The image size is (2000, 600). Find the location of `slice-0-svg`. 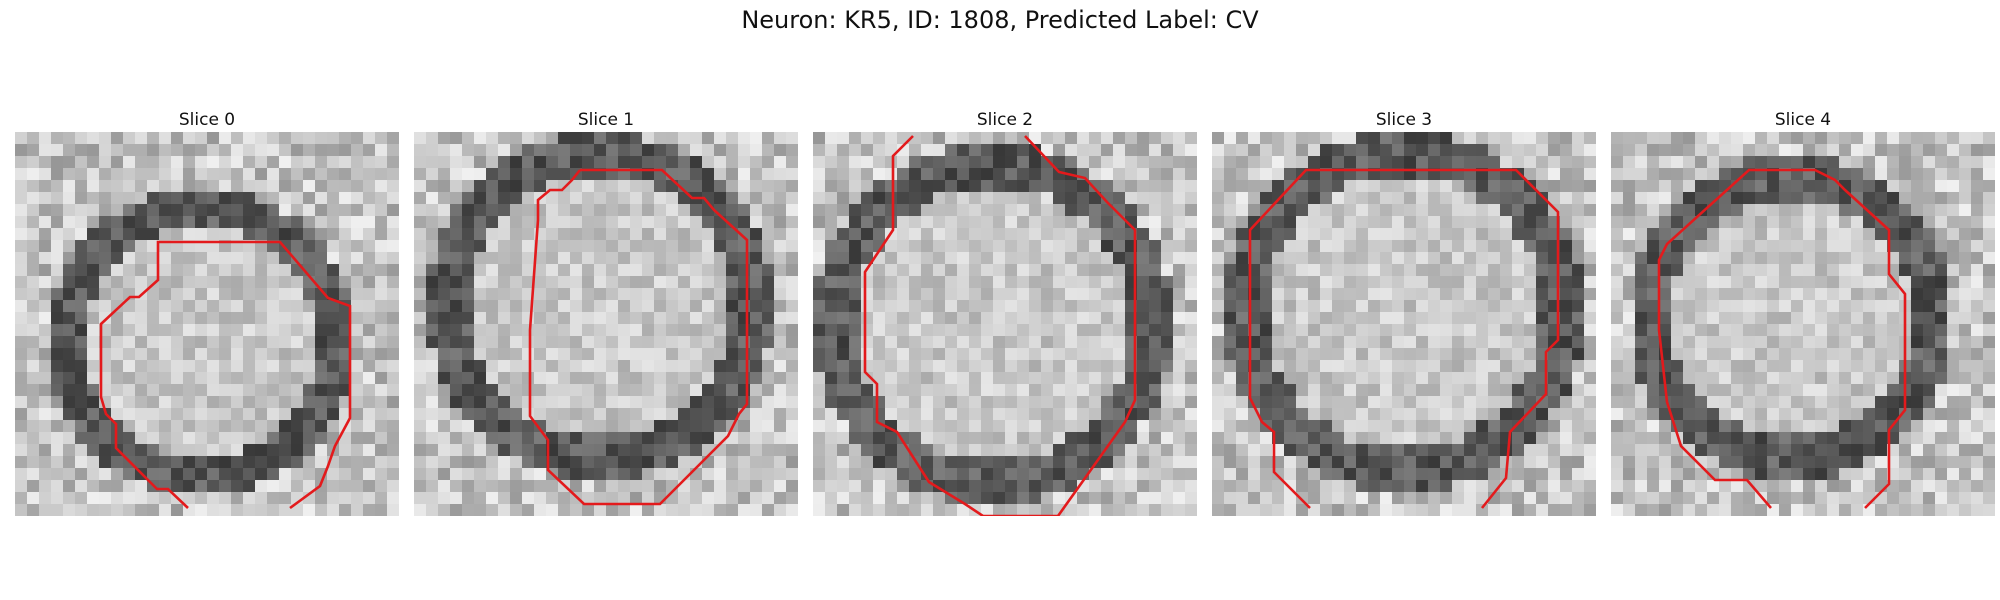

slice-0-svg is located at coordinates (207, 324).